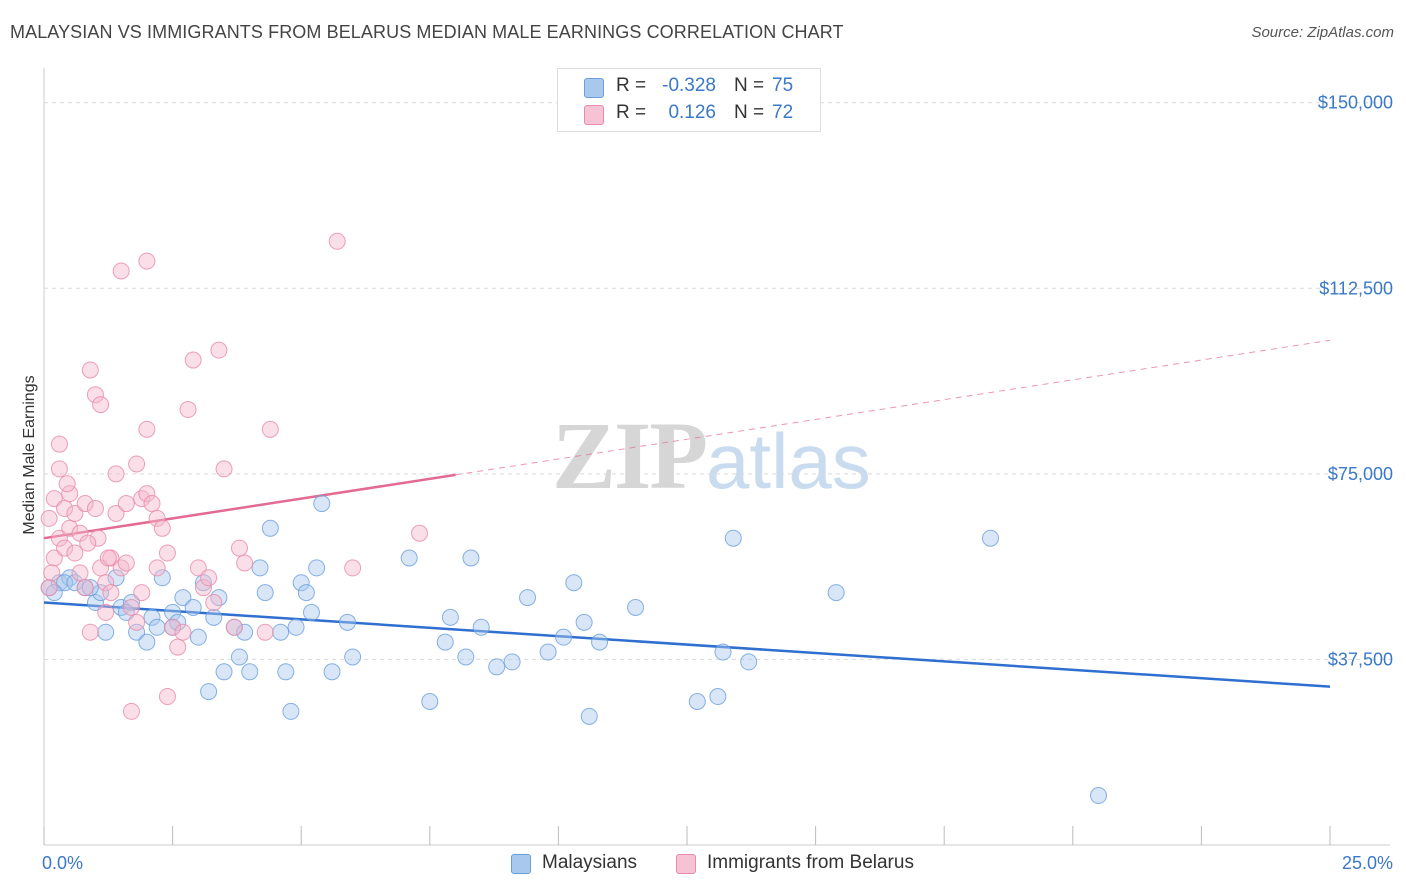 Image resolution: width=1406 pixels, height=892 pixels. Describe the element at coordinates (594, 88) in the screenshot. I see `legend-swatch-malaysians` at that location.